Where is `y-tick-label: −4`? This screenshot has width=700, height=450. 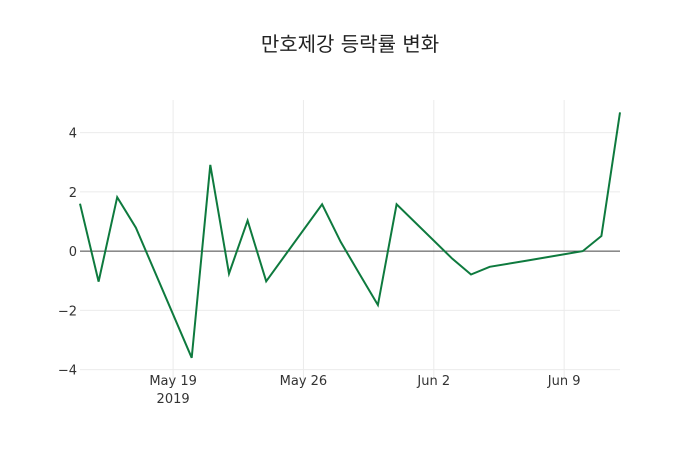
y-tick-label: −4 is located at coordinates (67, 371).